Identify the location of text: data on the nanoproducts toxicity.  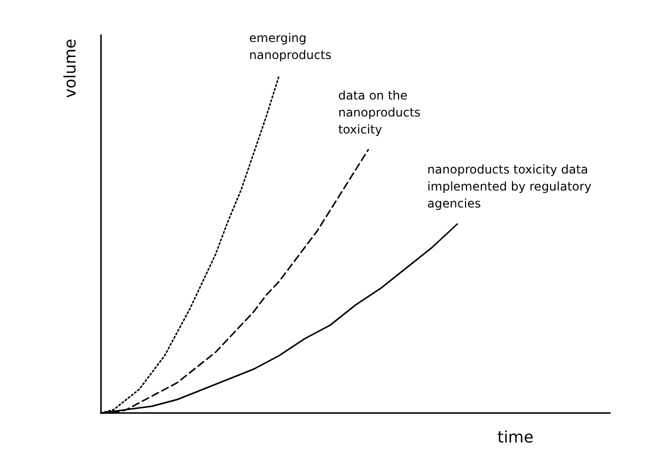
(381, 112).